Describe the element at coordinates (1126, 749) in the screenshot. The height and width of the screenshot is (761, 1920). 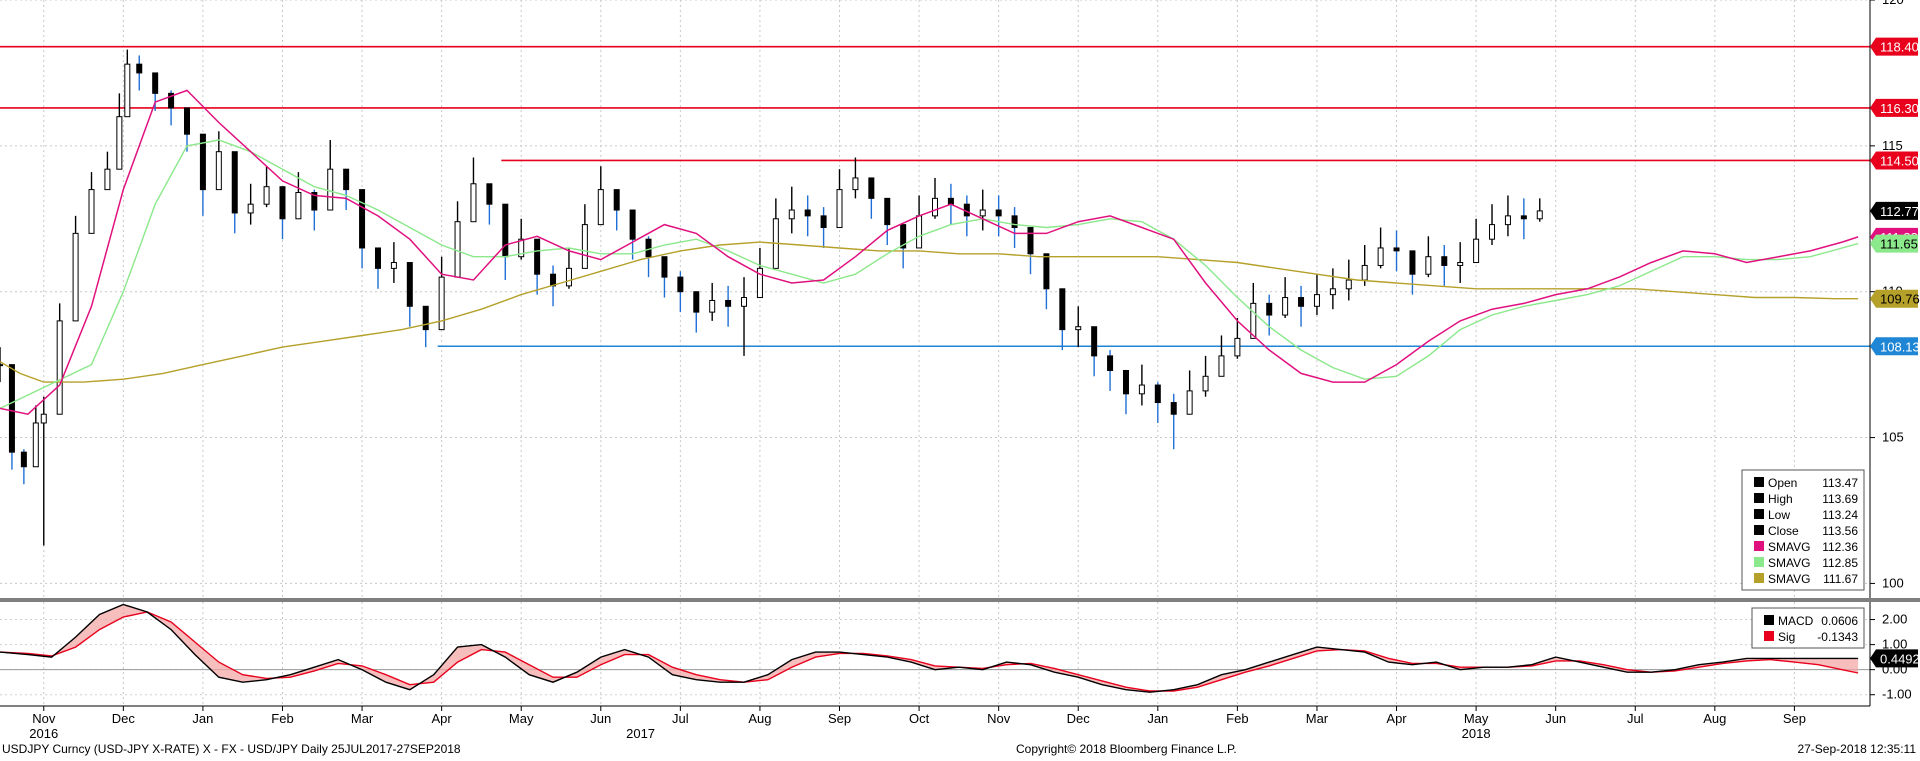
I see `copyright: Copyright© 2018 Bloomberg Finance L.P.` at that location.